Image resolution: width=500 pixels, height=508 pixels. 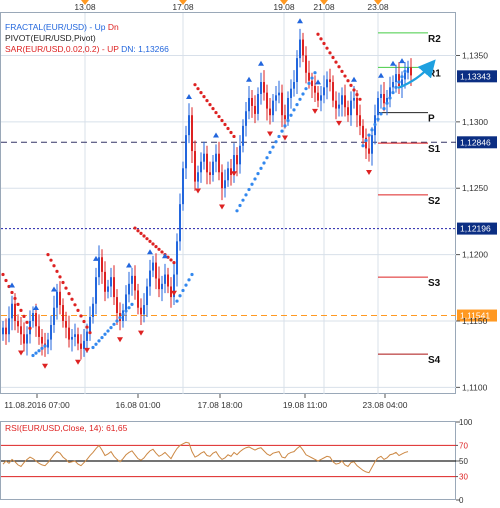 I want to click on price-tick-label: 1,1250, so click(x=475, y=188).